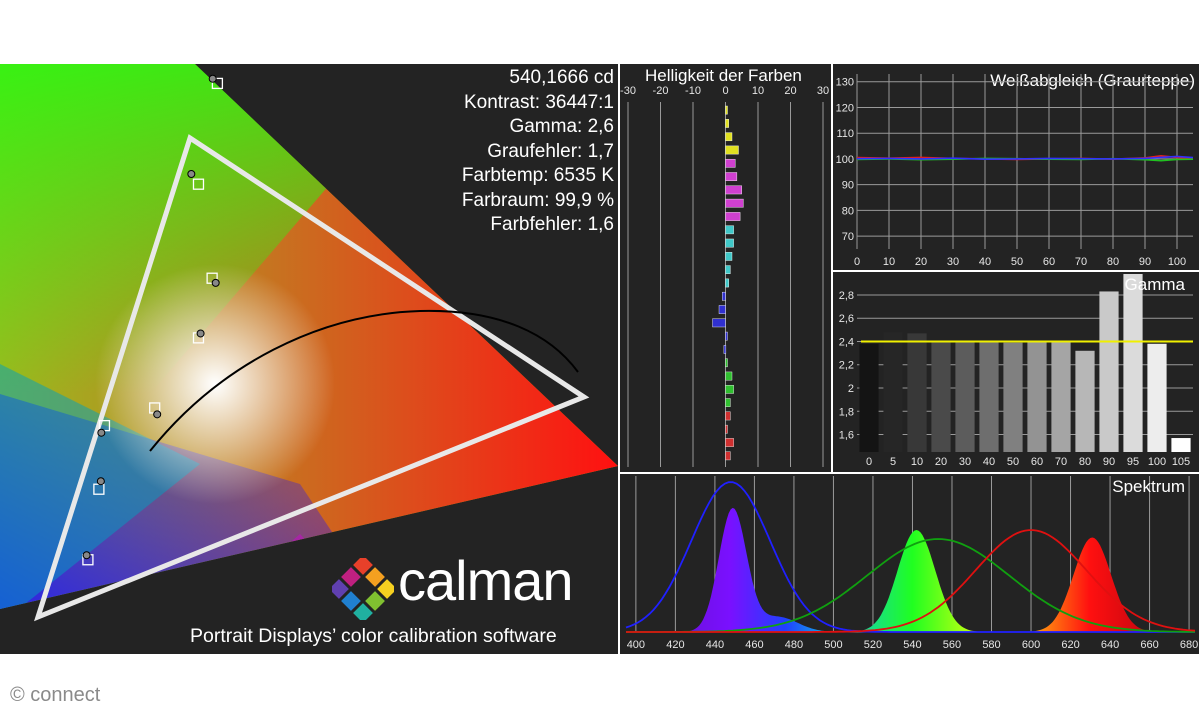 The image size is (1199, 719). Describe the element at coordinates (628, 91) in the screenshot. I see `x-tick-label: -30` at that location.